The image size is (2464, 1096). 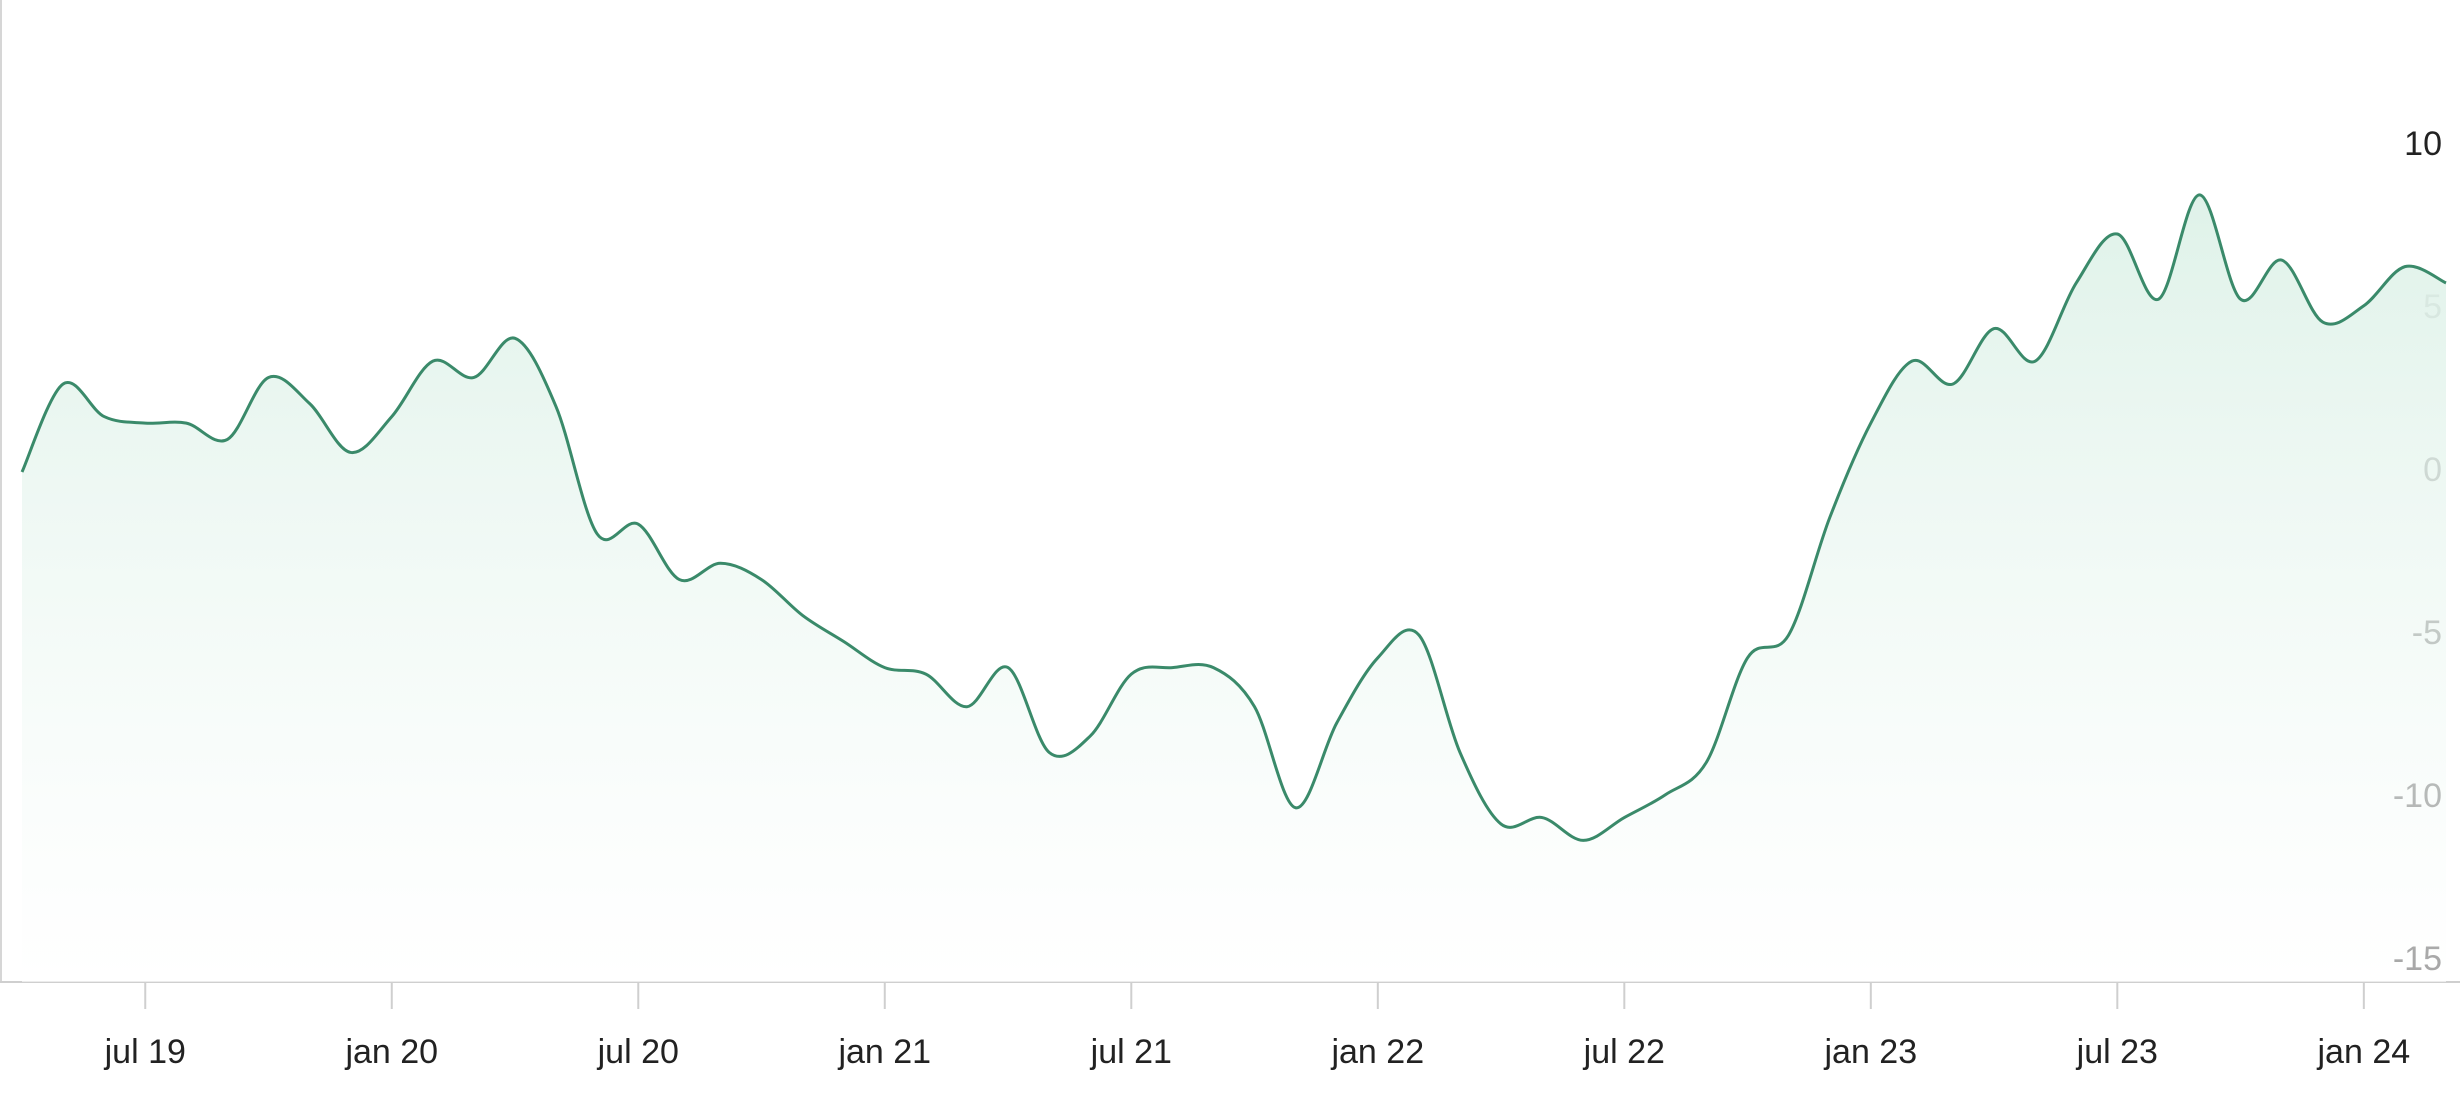 What do you see at coordinates (1131, 1052) in the screenshot?
I see `x-tick-label: jul 21` at bounding box center [1131, 1052].